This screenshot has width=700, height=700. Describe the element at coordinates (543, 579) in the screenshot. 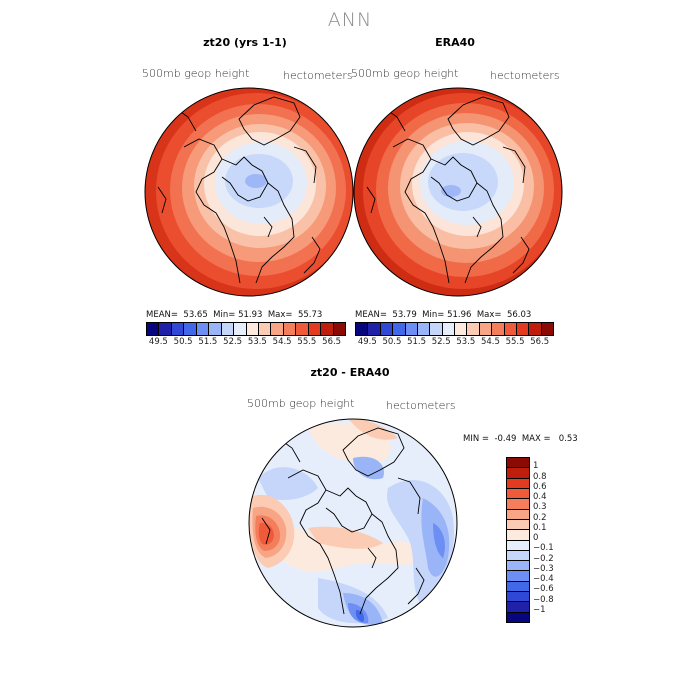

I see `colorbar-level-label: −0.4` at that location.